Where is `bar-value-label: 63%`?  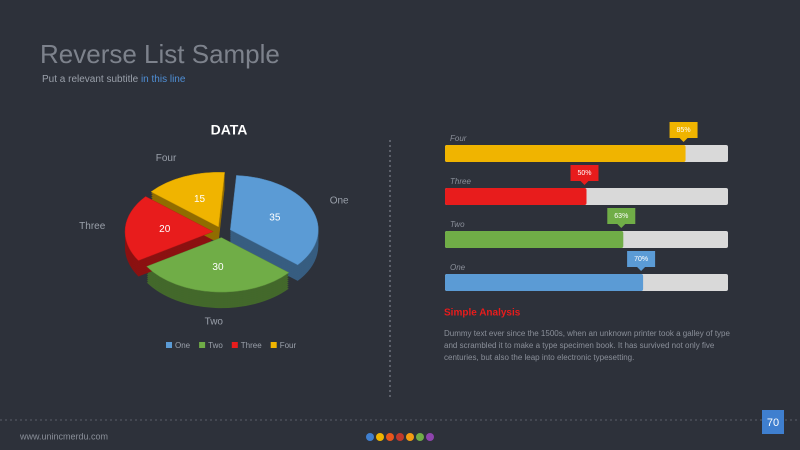 bar-value-label: 63% is located at coordinates (621, 216).